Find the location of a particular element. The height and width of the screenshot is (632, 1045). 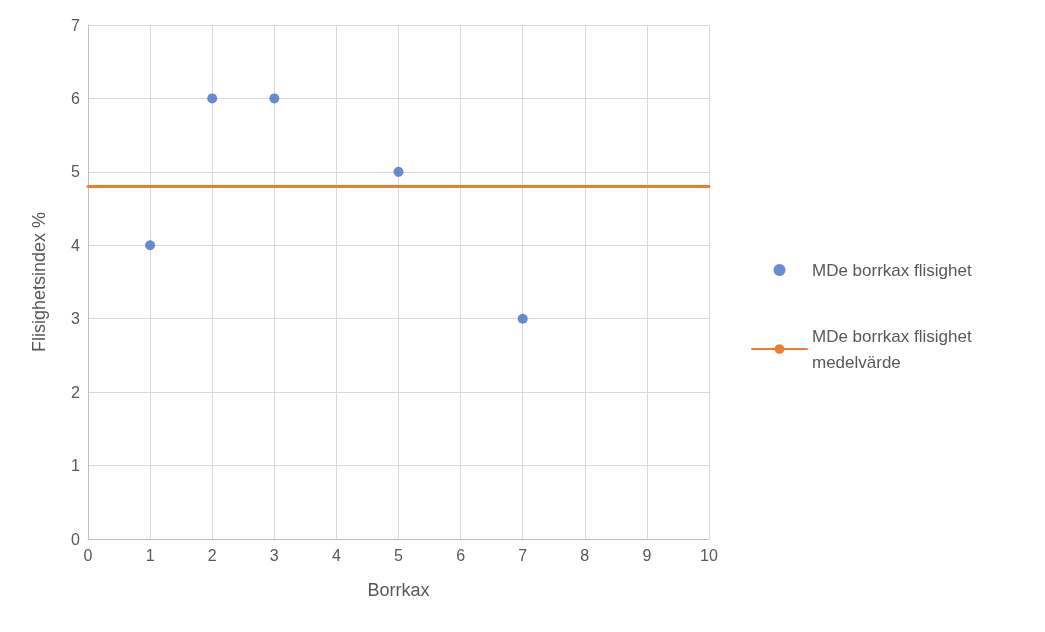

y-axis-title: Flisighetsindex % is located at coordinates (39, 282).